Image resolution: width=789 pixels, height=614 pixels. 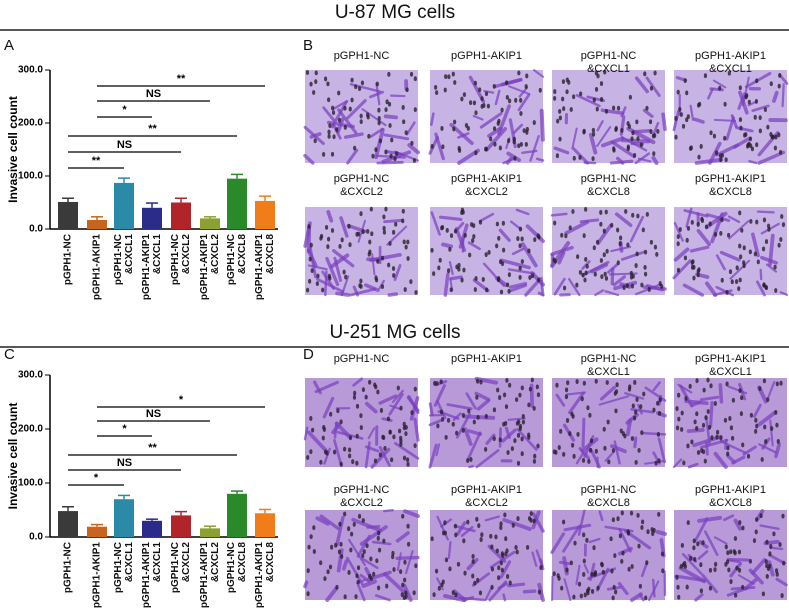 I want to click on significance-label: **, so click(x=152, y=129).